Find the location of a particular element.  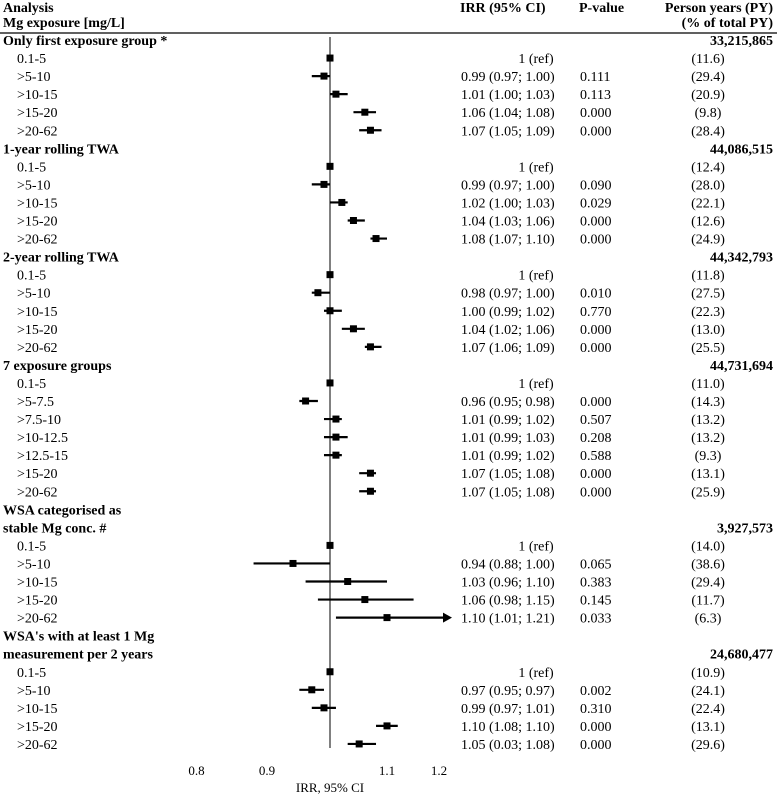

row-irr-ci: 1.06 (0.98; 1.15) is located at coordinates (508, 601).